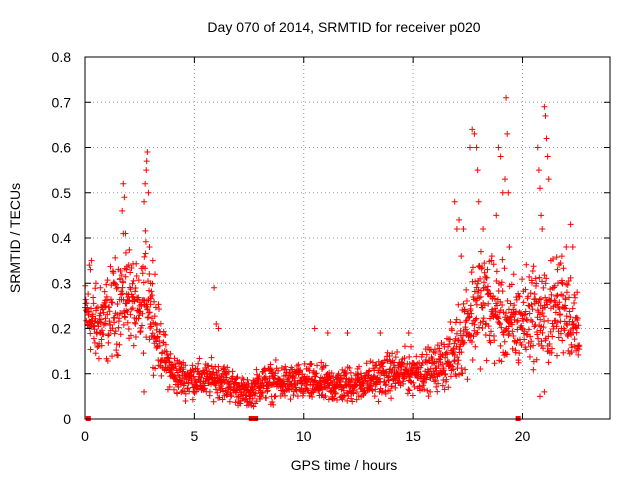 This screenshot has width=640, height=480. Describe the element at coordinates (62, 193) in the screenshot. I see `y-tick-label: 0.5` at that location.